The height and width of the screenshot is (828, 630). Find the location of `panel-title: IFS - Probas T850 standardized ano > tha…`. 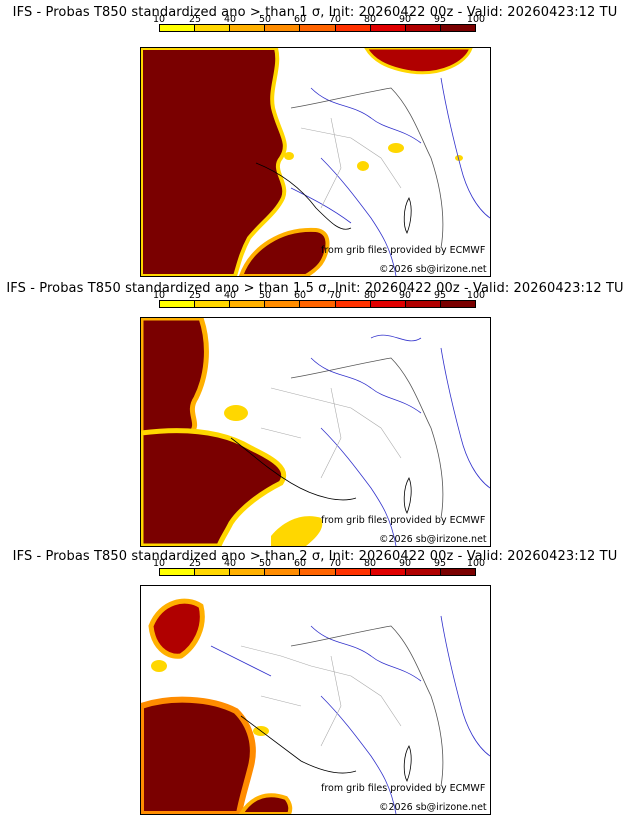

panel-title: IFS - Probas T850 standardized ano > tha… is located at coordinates (315, 288).